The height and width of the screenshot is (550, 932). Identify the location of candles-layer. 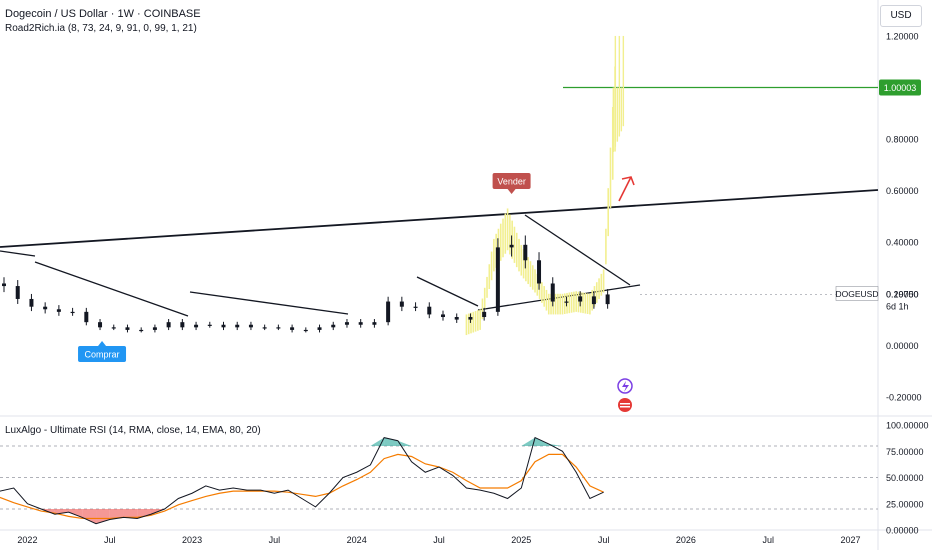
(306, 284).